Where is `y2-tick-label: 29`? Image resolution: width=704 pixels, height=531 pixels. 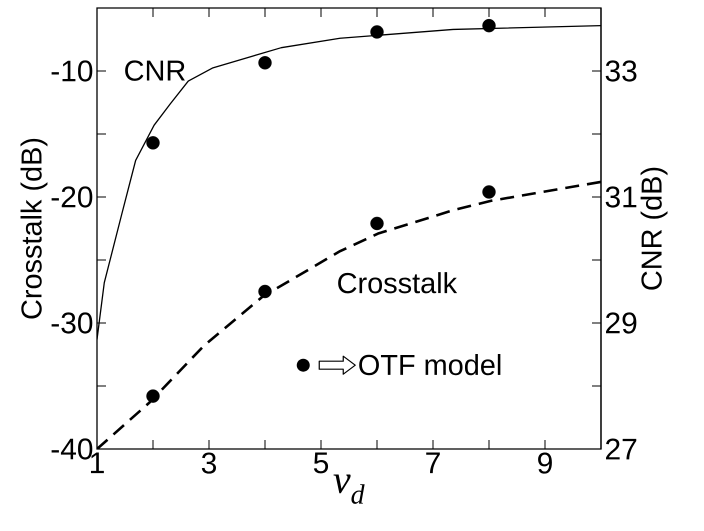 y2-tick-label: 29 is located at coordinates (621, 323).